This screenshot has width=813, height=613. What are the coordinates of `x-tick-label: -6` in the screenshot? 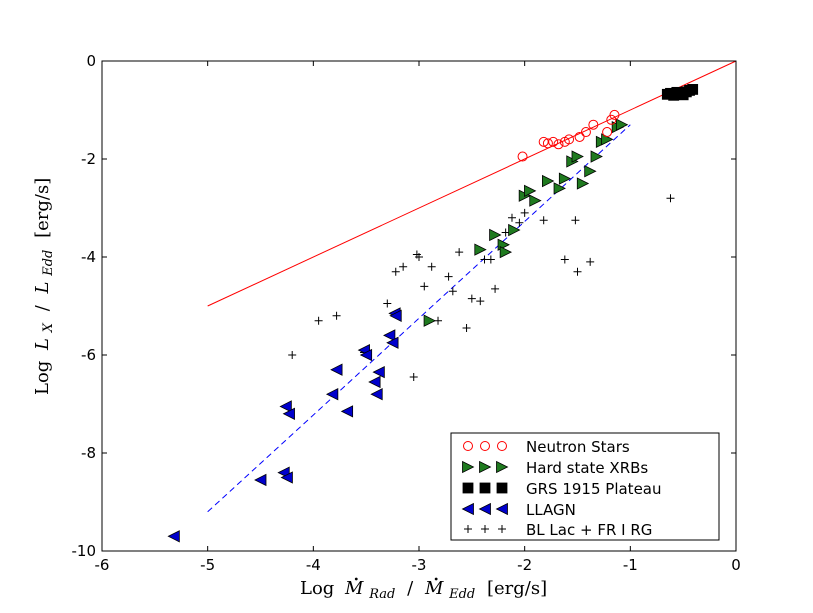 It's located at (102, 565).